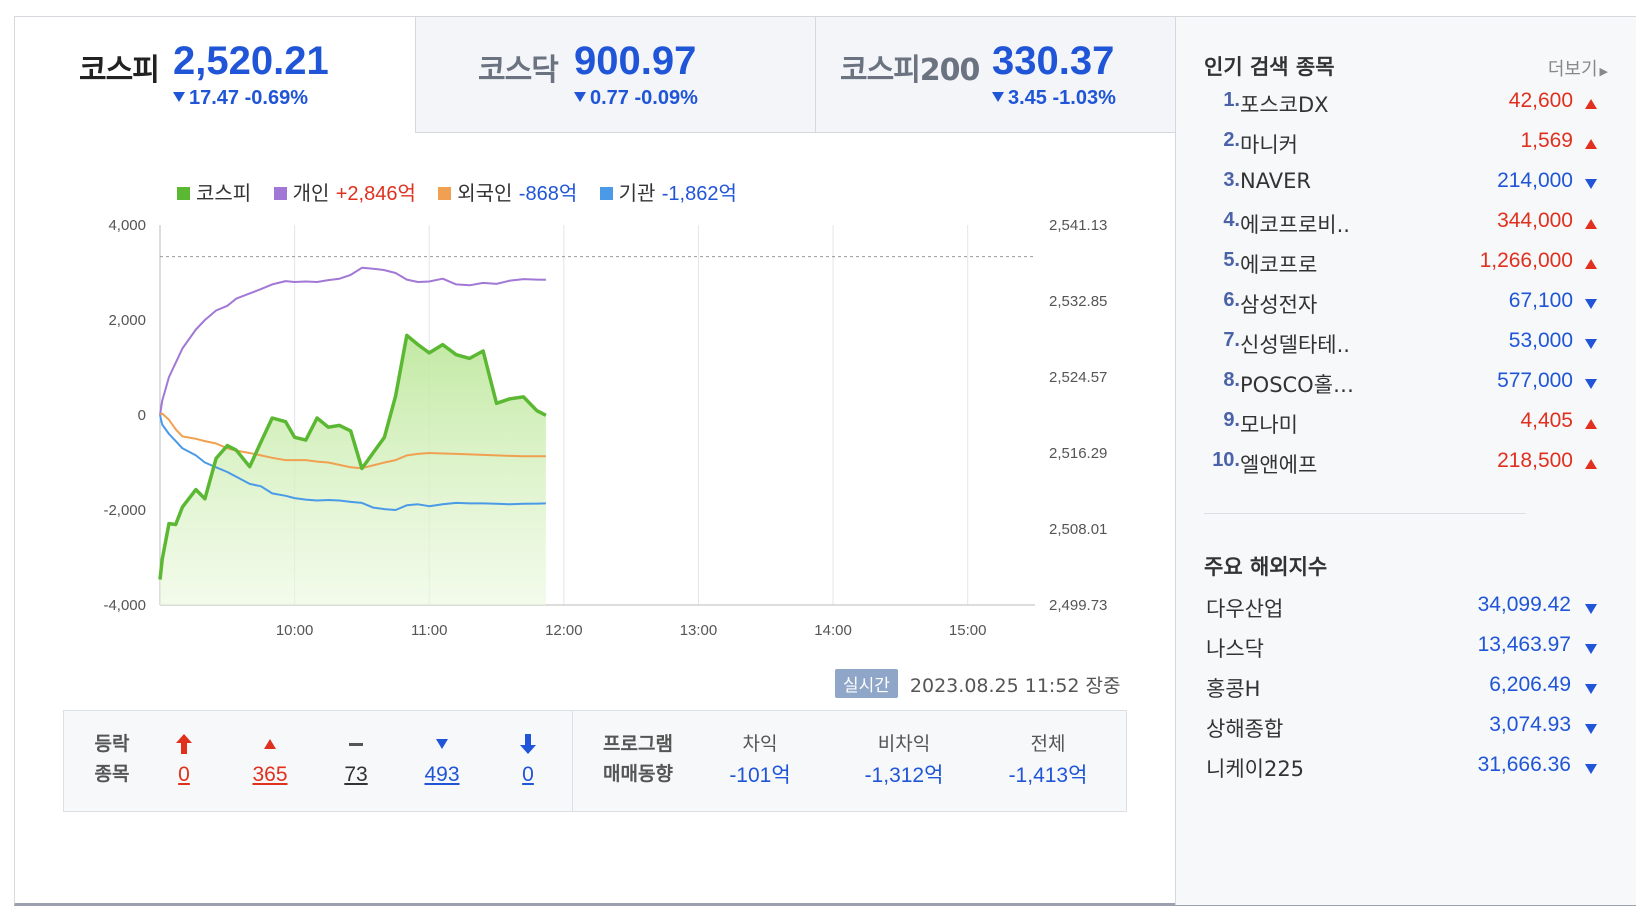 This screenshot has width=1650, height=920. What do you see at coordinates (507, 191) in the screenshot?
I see `legend-item-foreign: 외국인 -868억` at bounding box center [507, 191].